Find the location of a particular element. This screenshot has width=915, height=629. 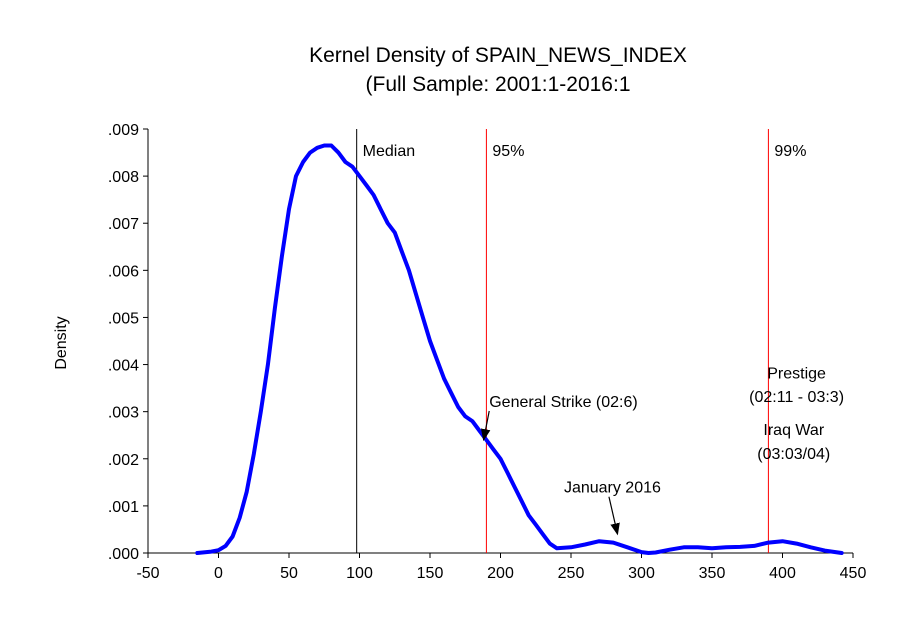

x-tick-label: 250 is located at coordinates (571, 573).